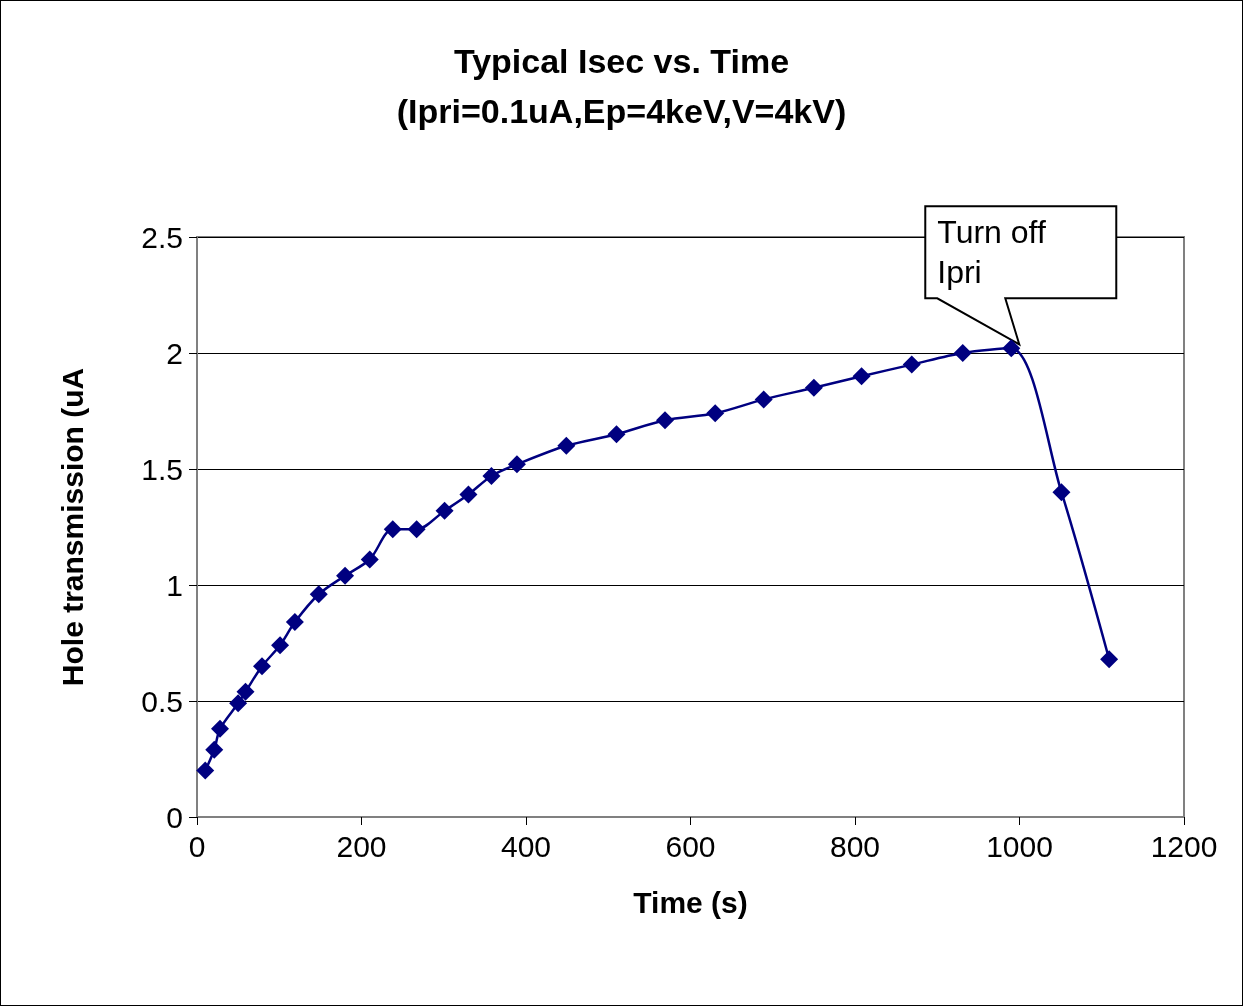 The image size is (1243, 1006). Describe the element at coordinates (72, 527) in the screenshot. I see `y-axis-title: Hole transmission (uA` at that location.